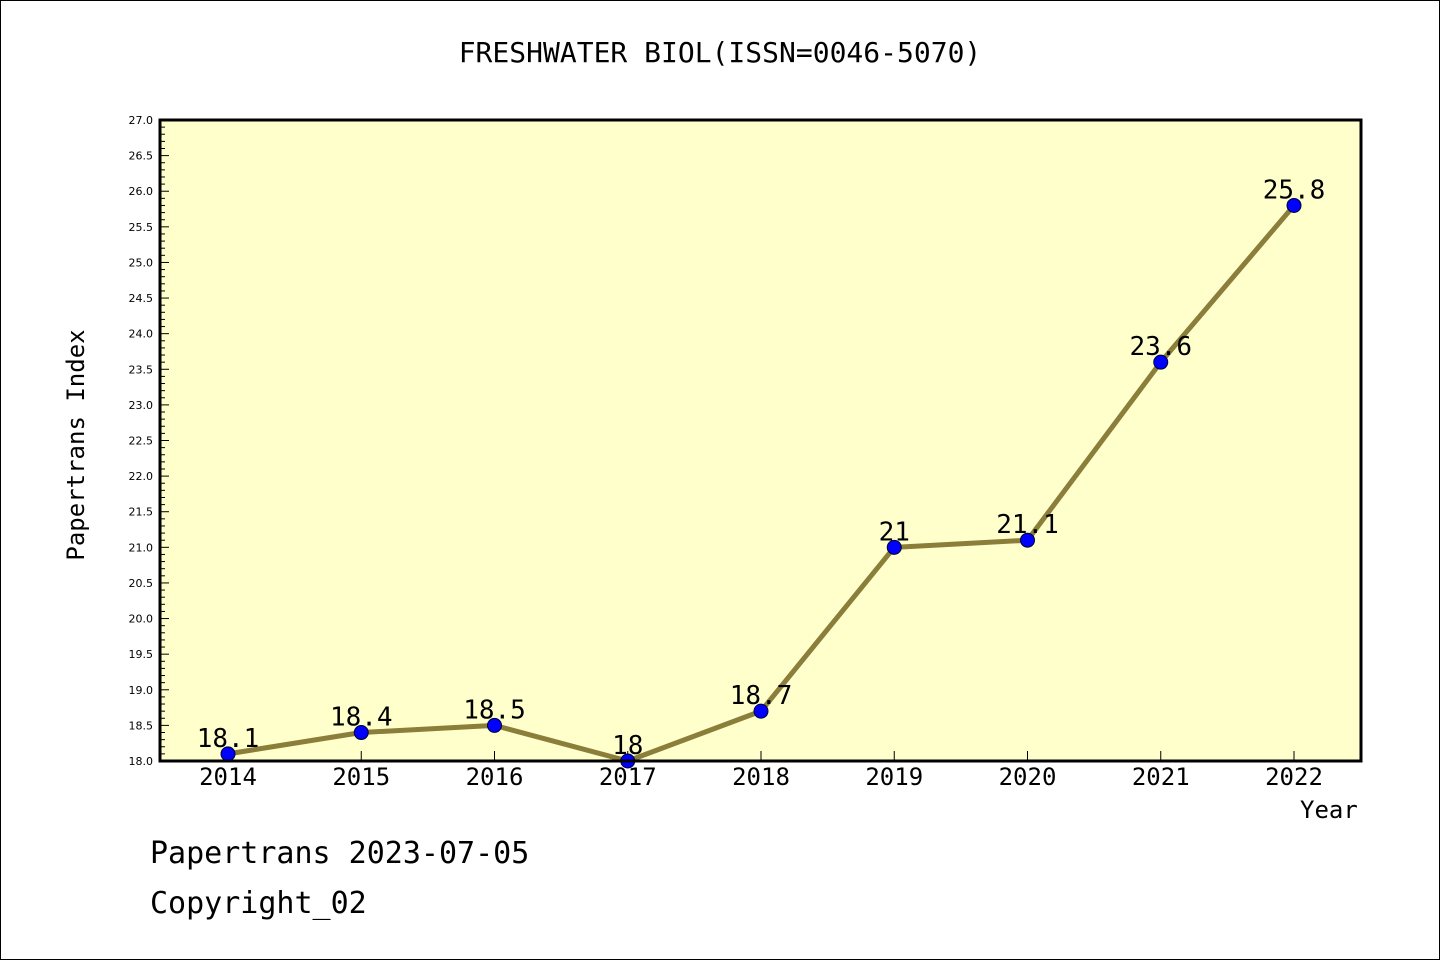 The image size is (1440, 960). What do you see at coordinates (1027, 525) in the screenshot?
I see `data-label: 21.1` at bounding box center [1027, 525].